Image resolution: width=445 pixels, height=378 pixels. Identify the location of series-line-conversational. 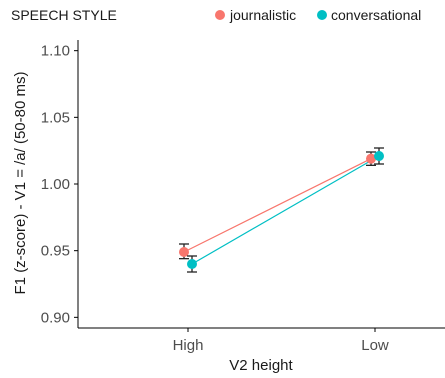
(285, 210).